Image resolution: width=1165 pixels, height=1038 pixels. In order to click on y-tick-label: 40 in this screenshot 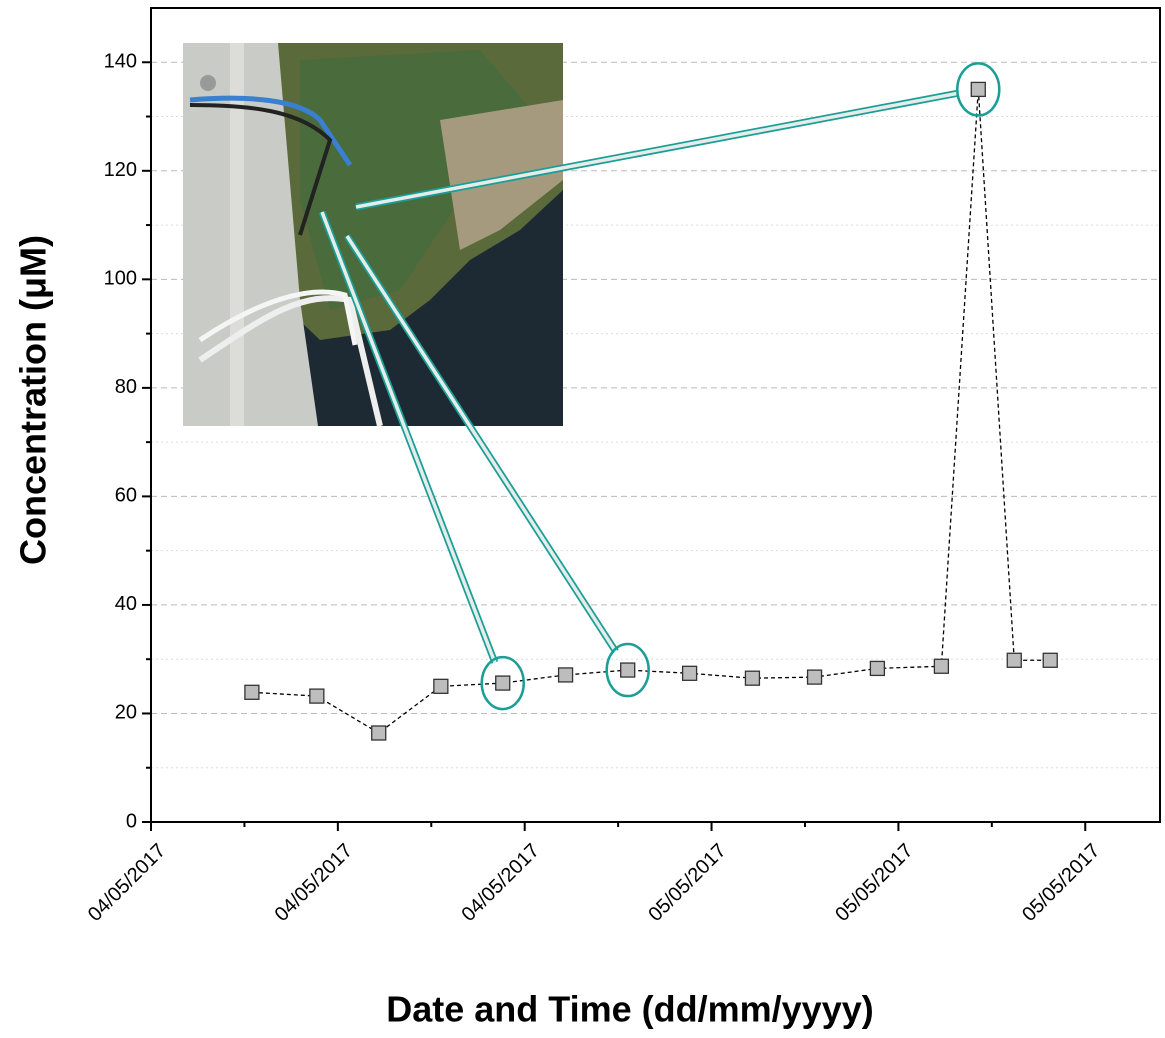, I will do `click(126, 604)`.